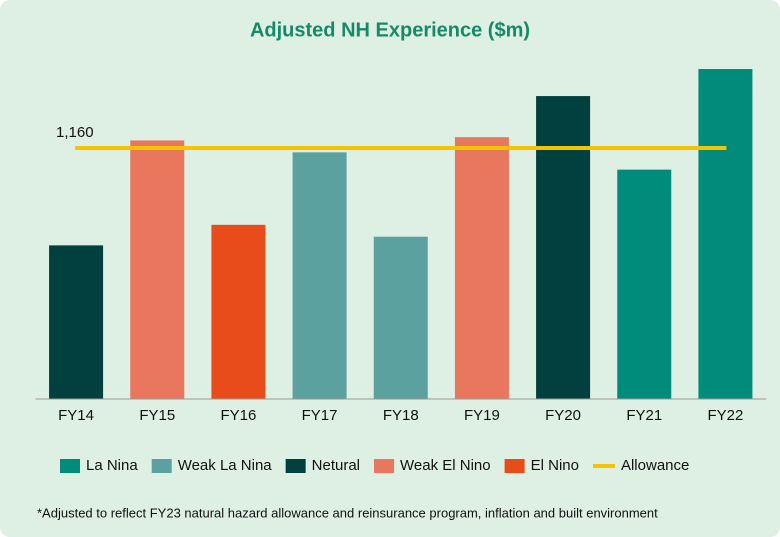 The image size is (780, 537). I want to click on legend-label: La Nina, so click(112, 465).